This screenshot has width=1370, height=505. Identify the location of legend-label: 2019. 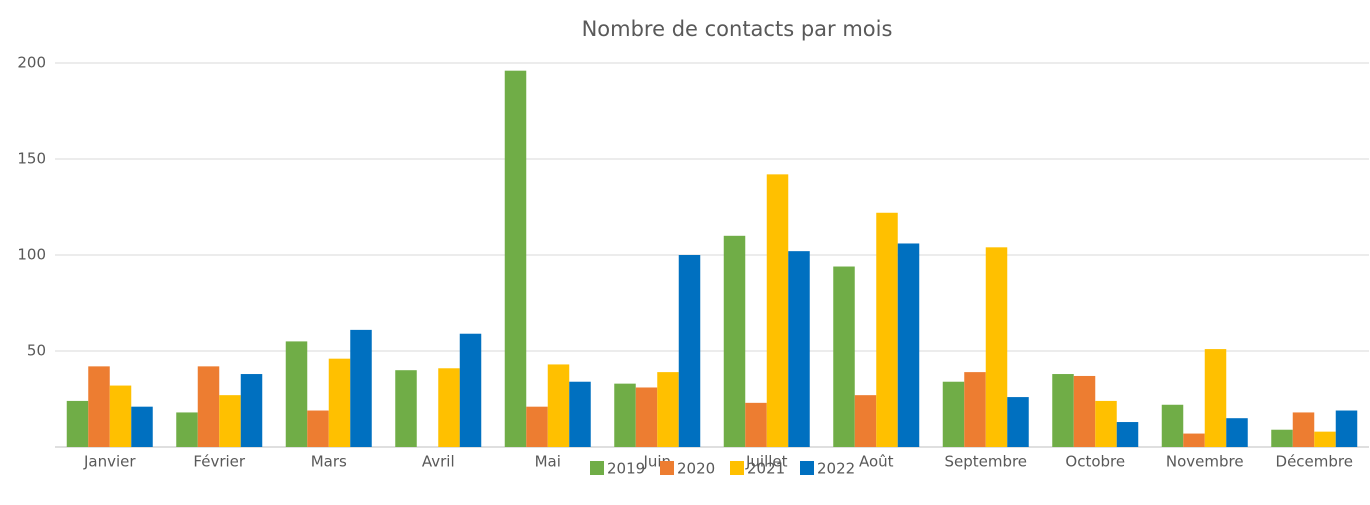
(626, 469).